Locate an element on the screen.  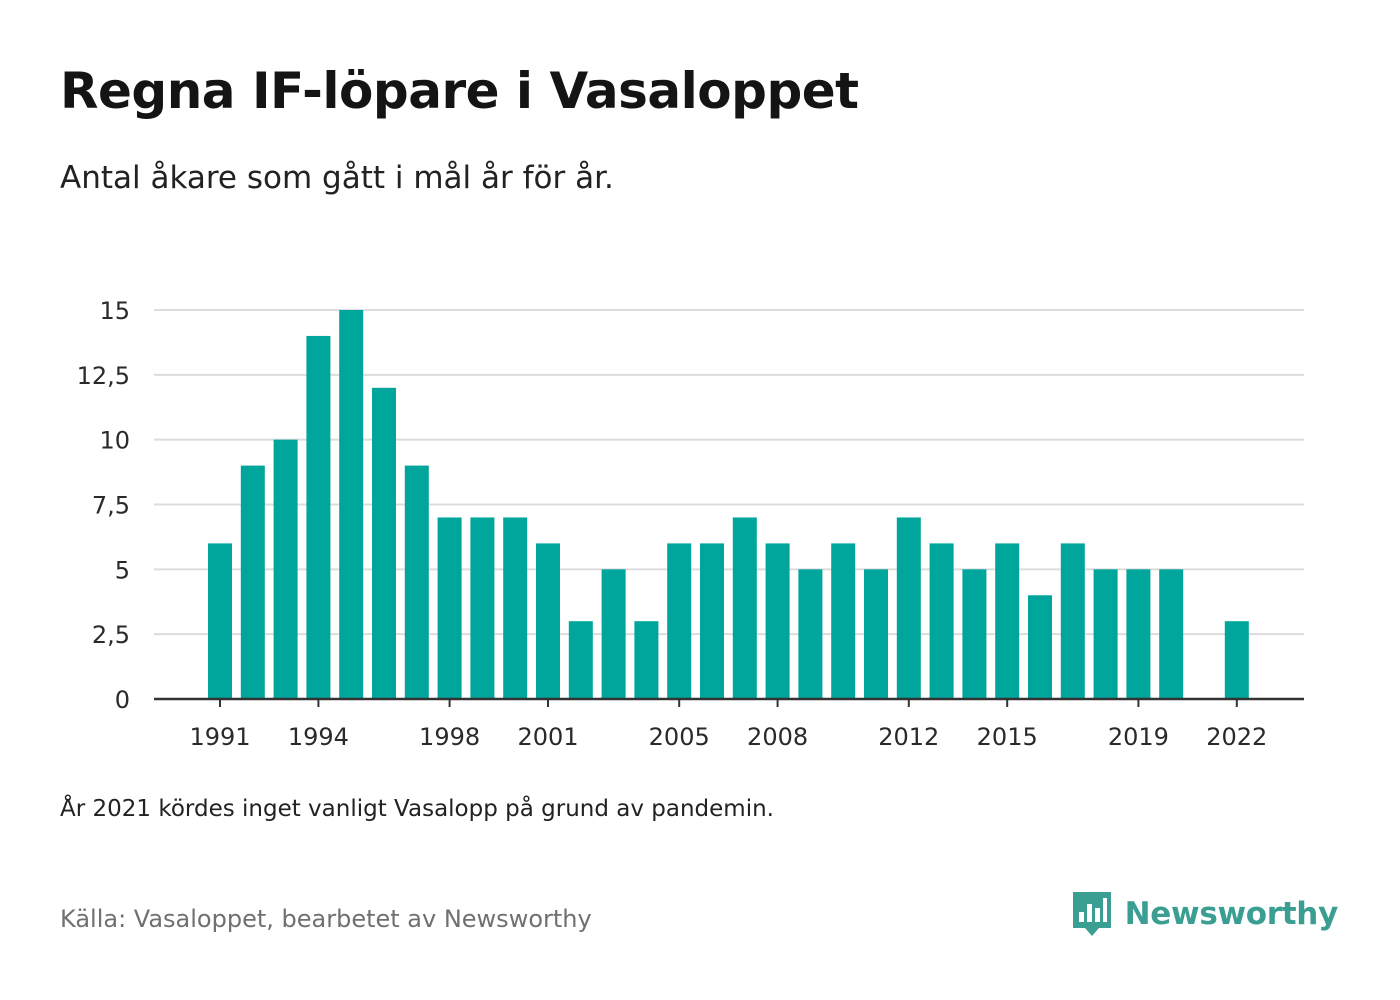
bar-1994 is located at coordinates (318, 517).